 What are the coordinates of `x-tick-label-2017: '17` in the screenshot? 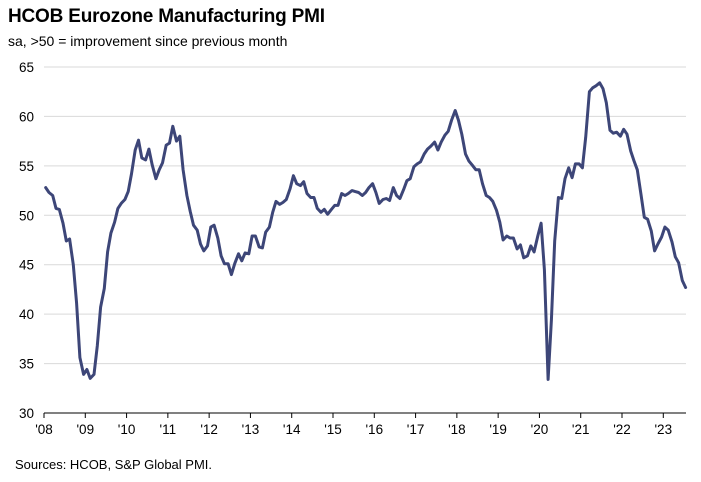 It's located at (416, 429).